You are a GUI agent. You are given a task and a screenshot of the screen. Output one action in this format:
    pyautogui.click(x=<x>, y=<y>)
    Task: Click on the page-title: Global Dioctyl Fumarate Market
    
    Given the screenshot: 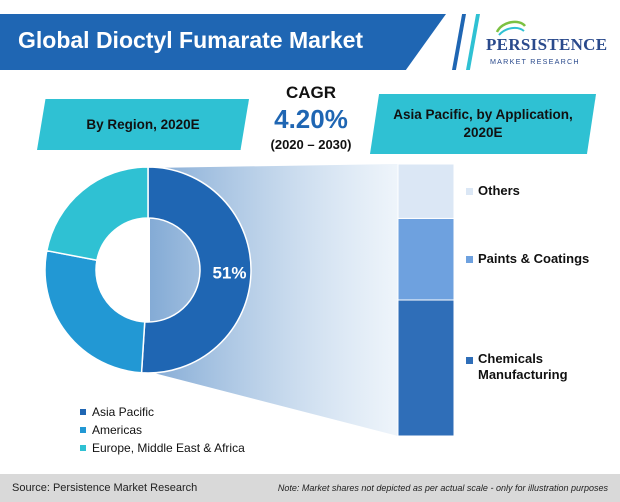 What is the action you would take?
    pyautogui.click(x=191, y=40)
    